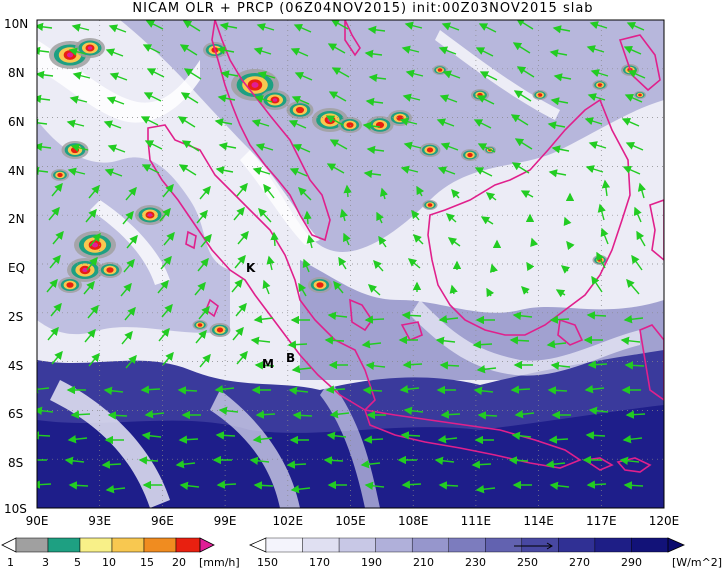 This screenshot has height=571, width=726. Describe the element at coordinates (37, 521) in the screenshot. I see `lon-tick: 90E` at that location.